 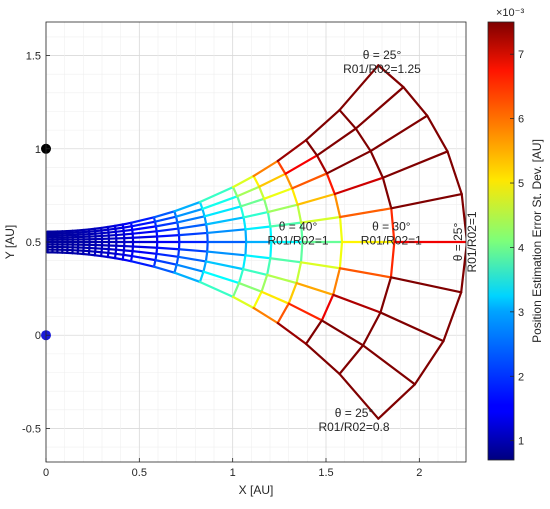 What do you see at coordinates (31, 429) in the screenshot?
I see `y-tick-label: -0.5` at bounding box center [31, 429].